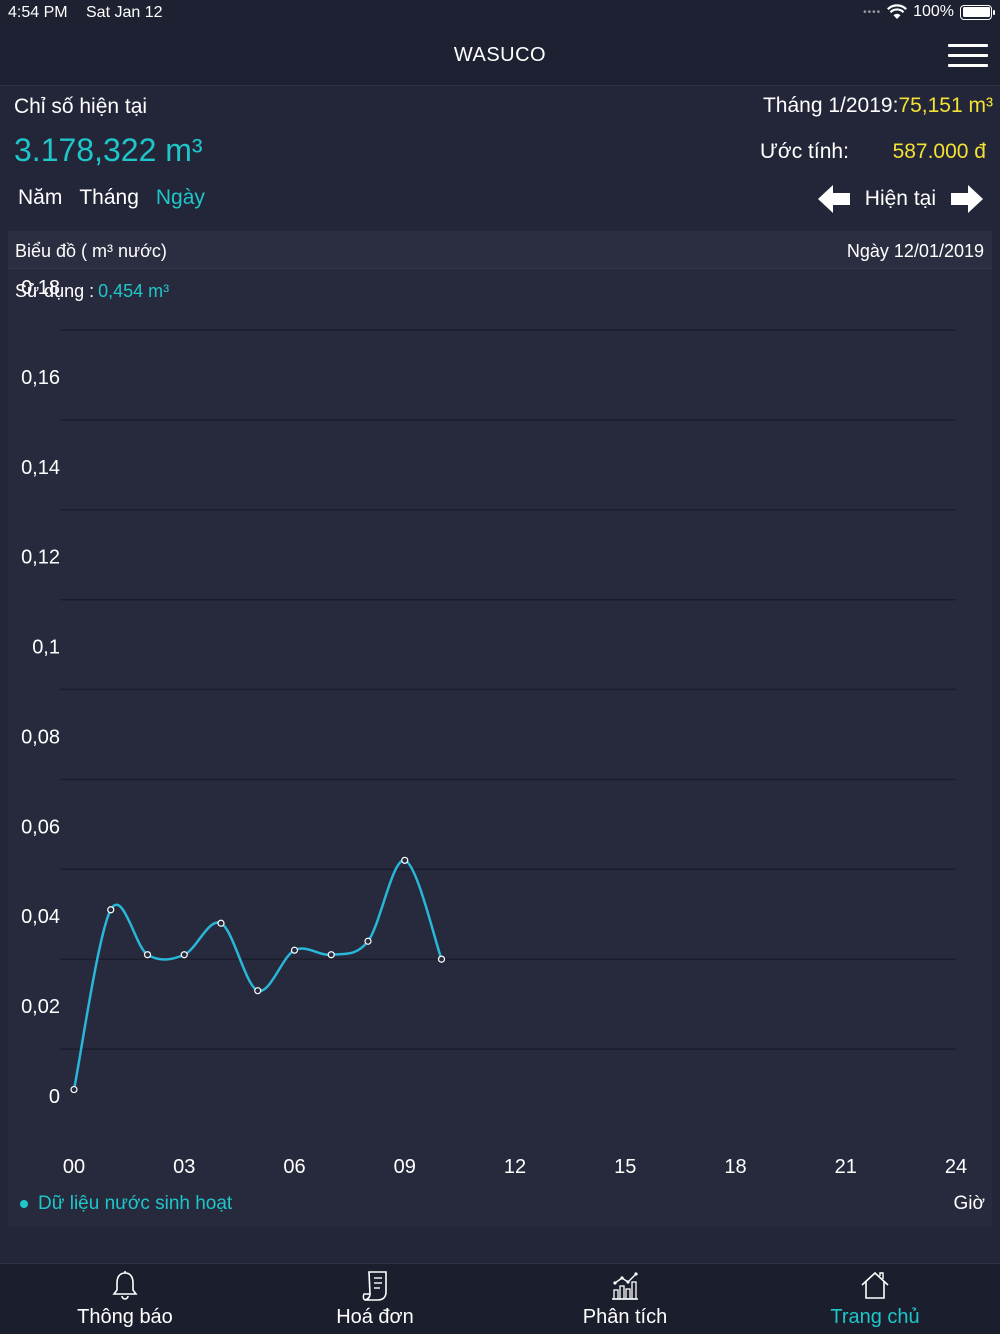  What do you see at coordinates (872, 12) in the screenshot?
I see `signal-dots-icon: ••••` at bounding box center [872, 12].